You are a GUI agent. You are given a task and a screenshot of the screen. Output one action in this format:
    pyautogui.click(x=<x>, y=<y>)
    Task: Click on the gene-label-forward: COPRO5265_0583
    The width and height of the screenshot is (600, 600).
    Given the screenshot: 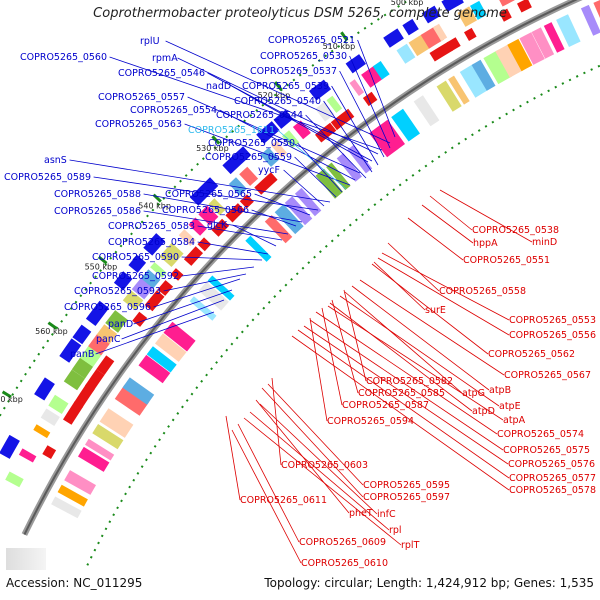 What is the action you would take?
    pyautogui.click(x=151, y=226)
    